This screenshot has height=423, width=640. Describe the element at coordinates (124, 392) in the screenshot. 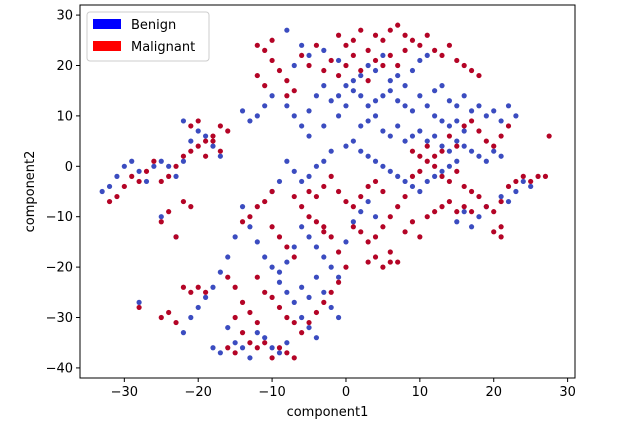

I see `x-tick-label: −30` at that location.